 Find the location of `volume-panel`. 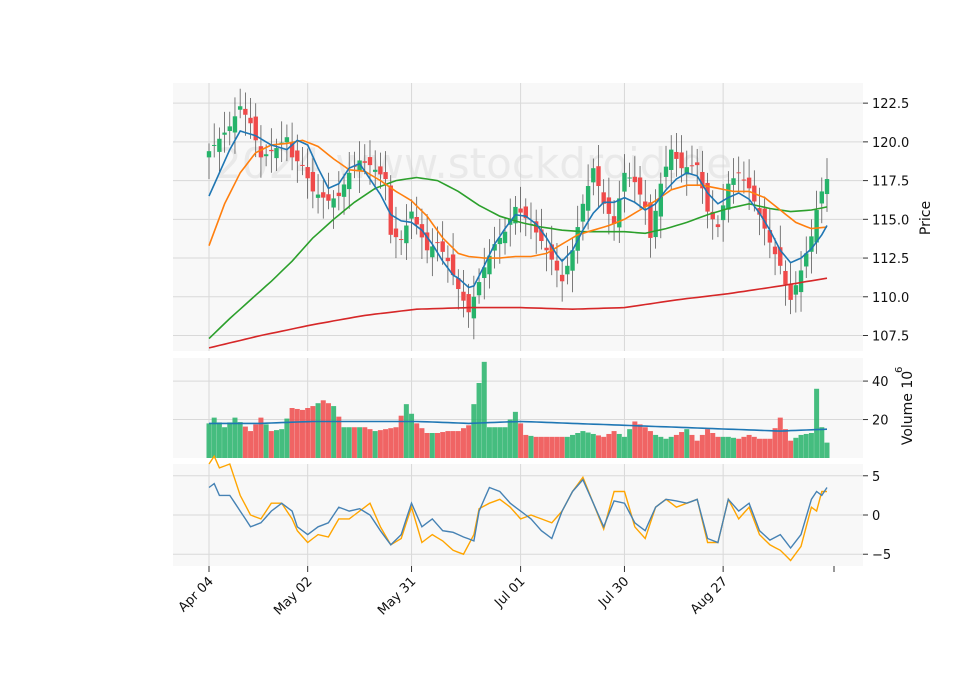

volume-panel is located at coordinates (518, 409).